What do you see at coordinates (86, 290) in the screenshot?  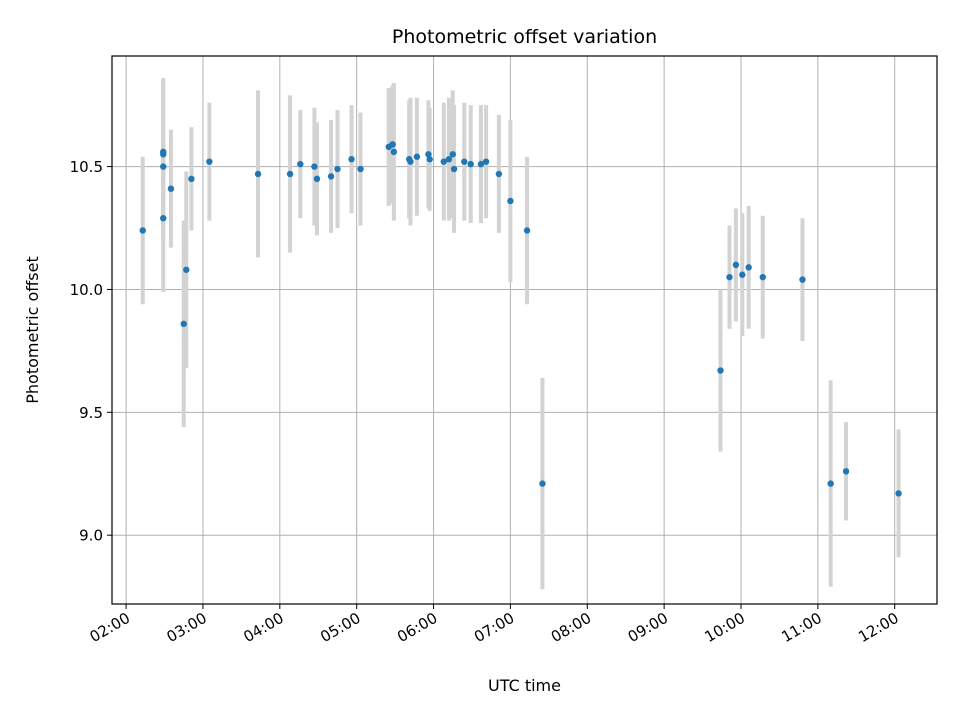 I see `y-tick-label: 10.0` at bounding box center [86, 290].